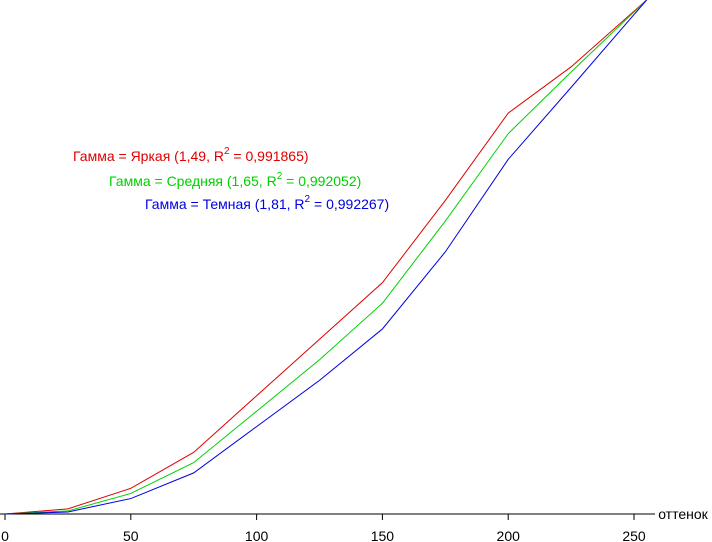 The width and height of the screenshot is (712, 542). Describe the element at coordinates (383, 535) in the screenshot. I see `x-tick-label: 150` at that location.